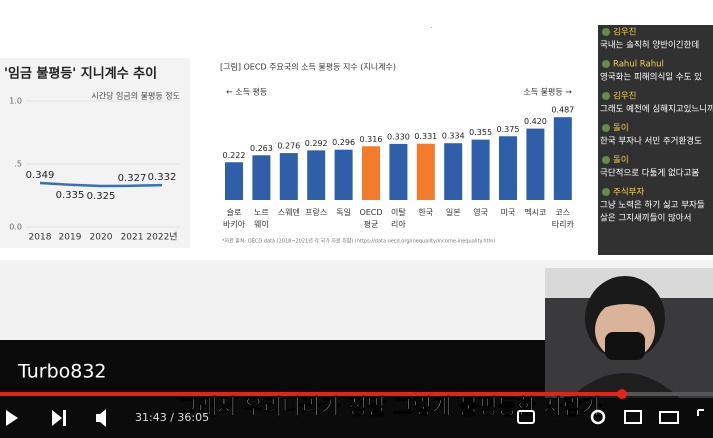 Image resolution: width=713 pixels, height=438 pixels. I want to click on next-button, so click(59, 418).